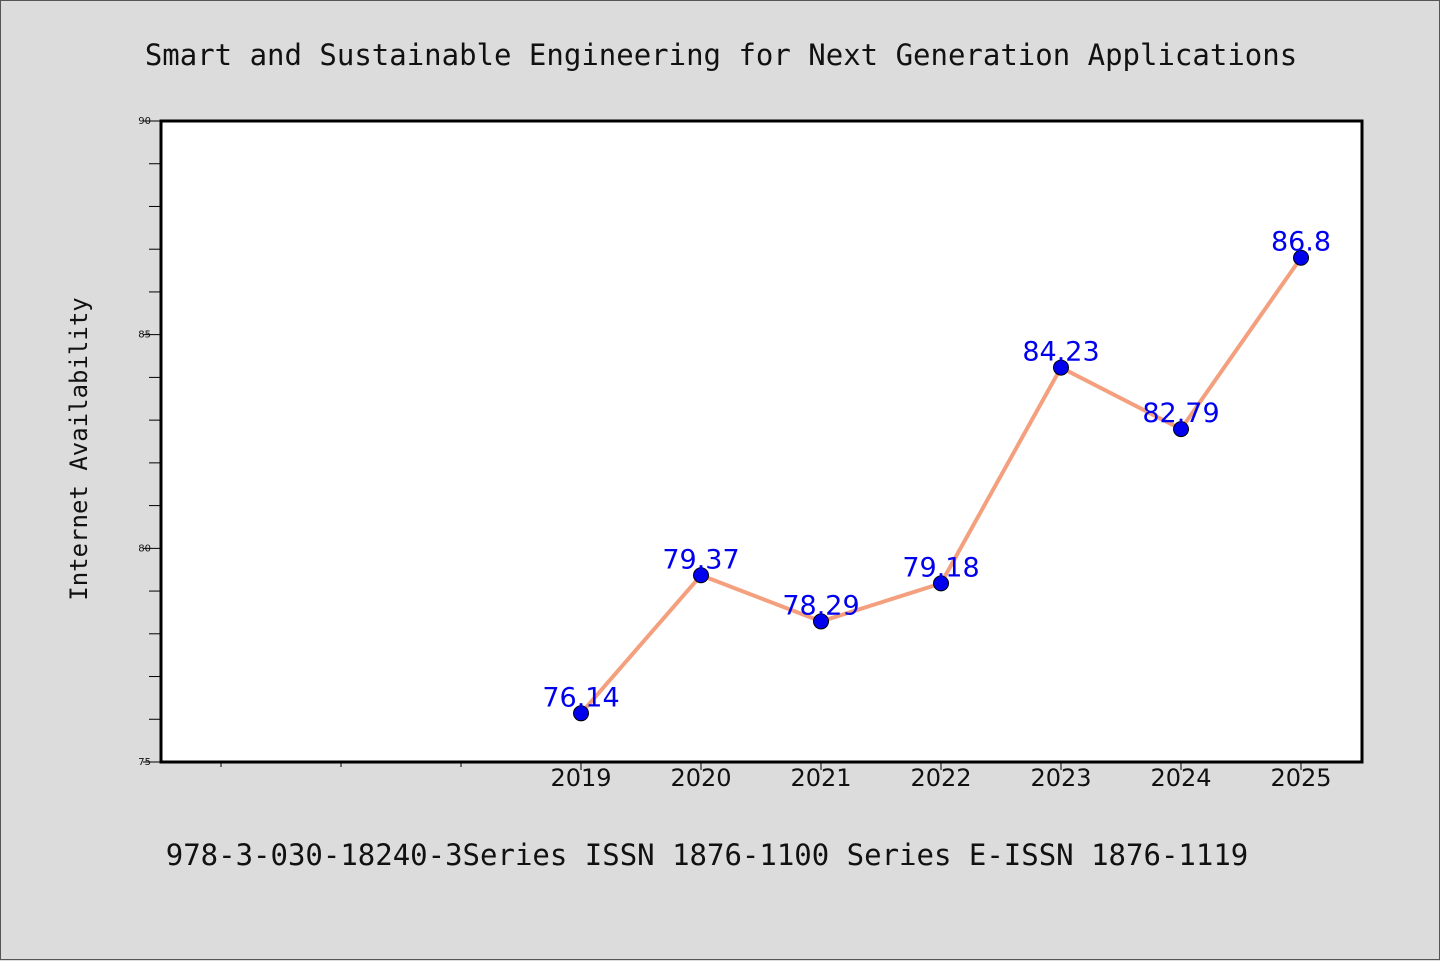 This screenshot has height=961, width=1440. Describe the element at coordinates (700, 559) in the screenshot. I see `data-label: 79.37` at that location.